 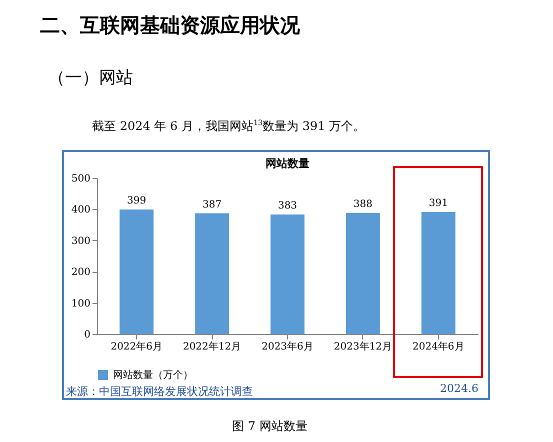 What do you see at coordinates (136, 201) in the screenshot?
I see `data-label: 399` at bounding box center [136, 201].